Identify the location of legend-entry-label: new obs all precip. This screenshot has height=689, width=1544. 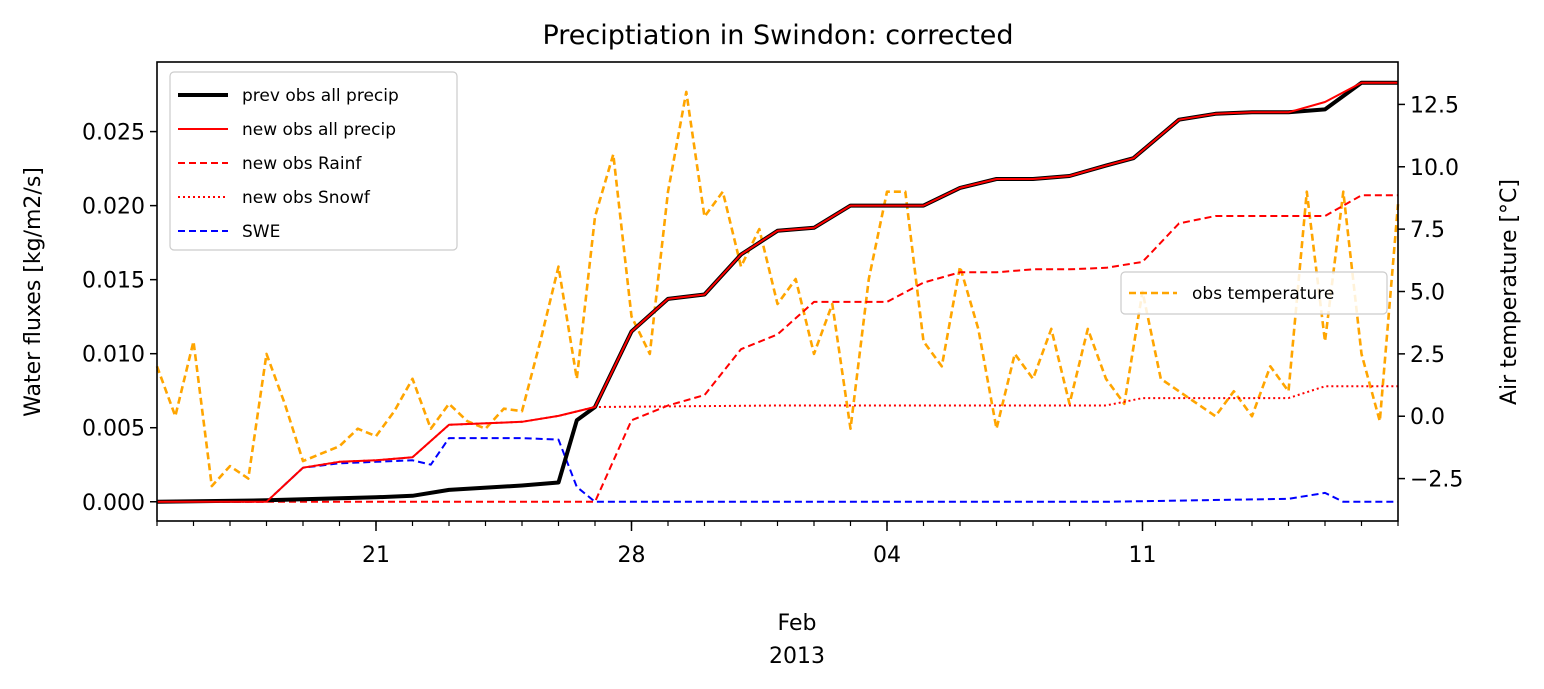
(319, 130).